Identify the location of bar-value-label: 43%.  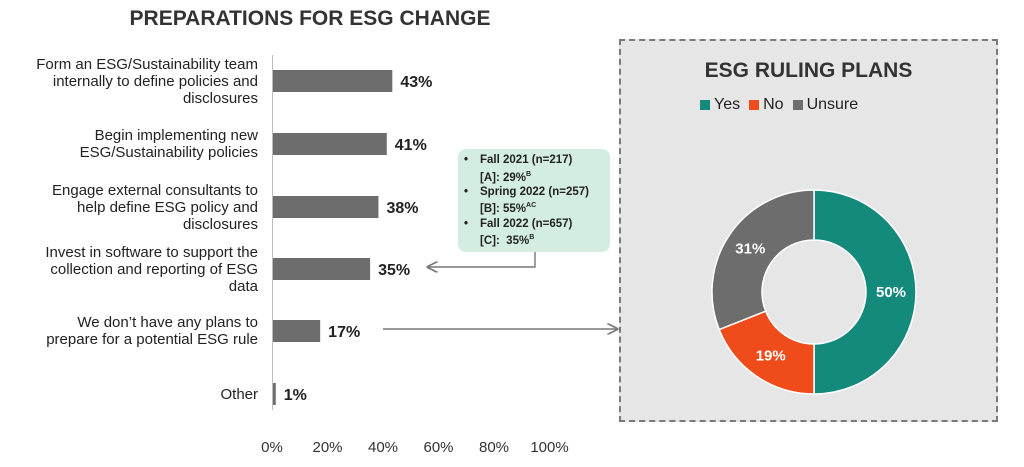
(416, 82).